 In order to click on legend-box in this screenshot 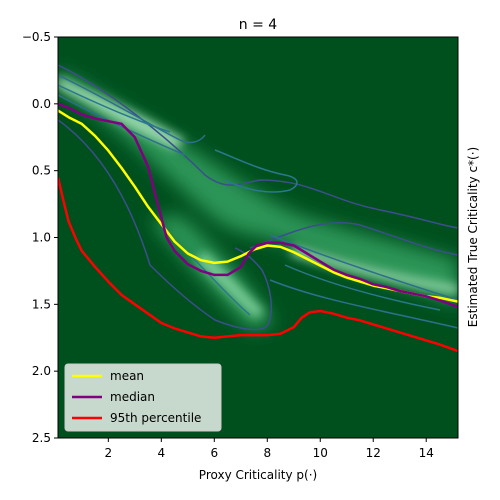, I will do `click(143, 397)`.